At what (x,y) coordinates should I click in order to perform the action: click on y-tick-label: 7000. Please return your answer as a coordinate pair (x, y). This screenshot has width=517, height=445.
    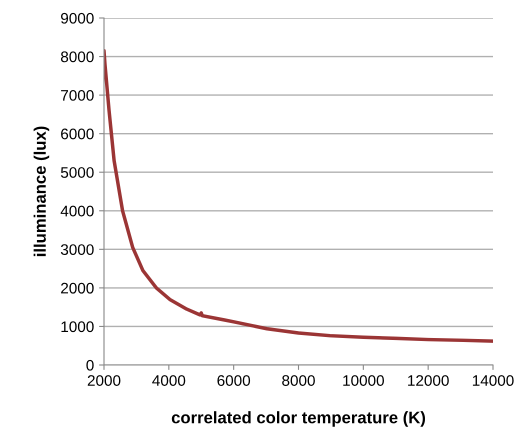
    Looking at the image, I should click on (77, 95).